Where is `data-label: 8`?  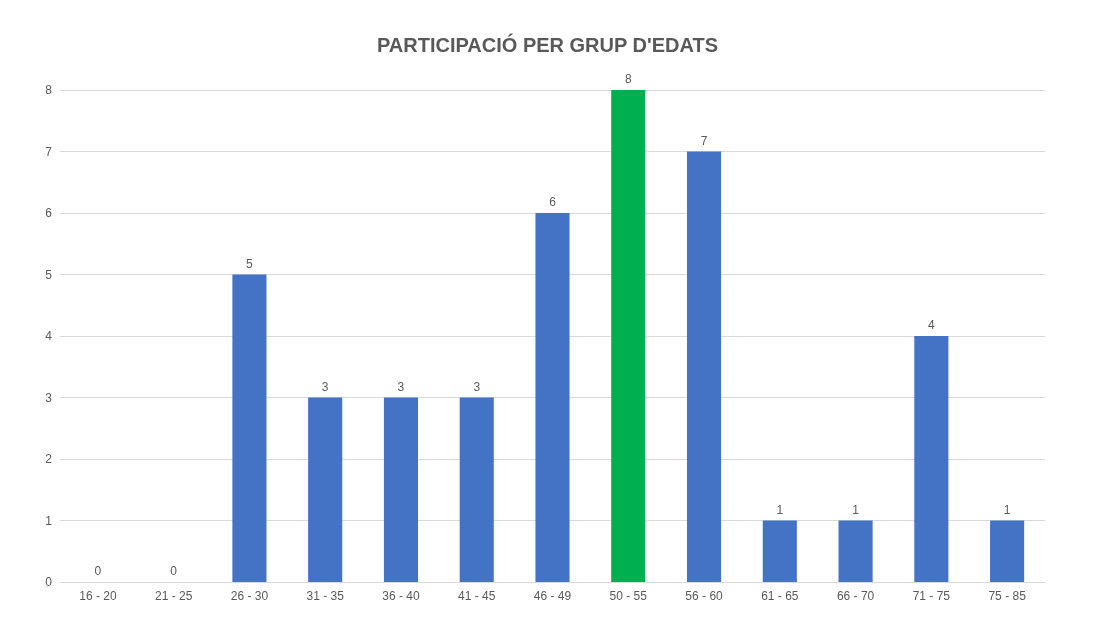
data-label: 8 is located at coordinates (628, 79).